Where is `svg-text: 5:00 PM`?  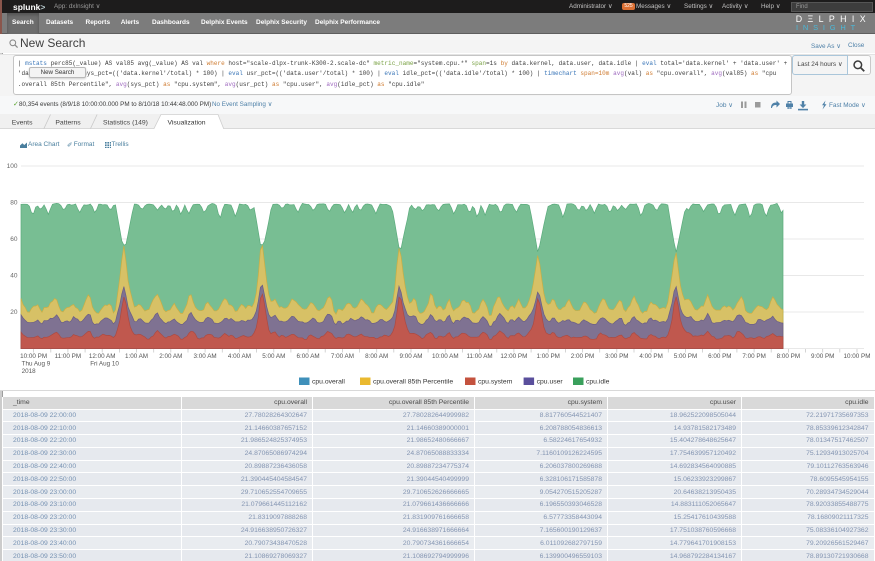 svg-text: 5:00 PM is located at coordinates (685, 356).